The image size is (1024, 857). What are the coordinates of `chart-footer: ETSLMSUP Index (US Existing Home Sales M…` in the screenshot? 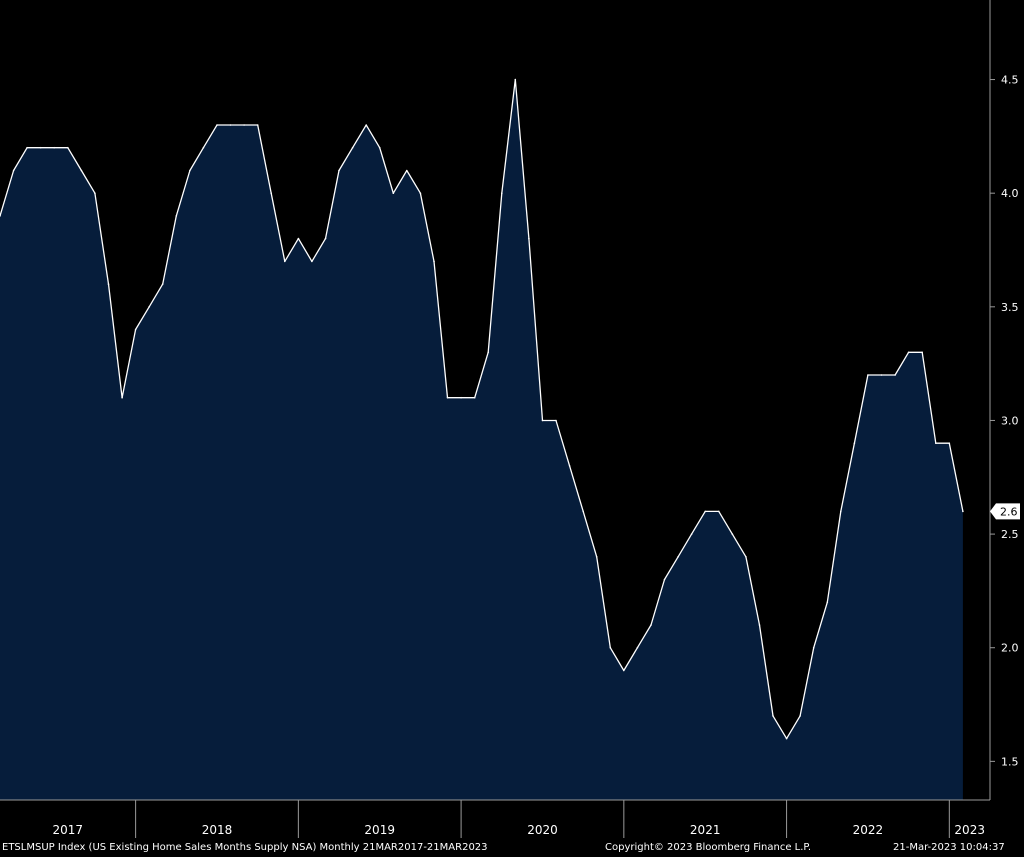 It's located at (512, 848).